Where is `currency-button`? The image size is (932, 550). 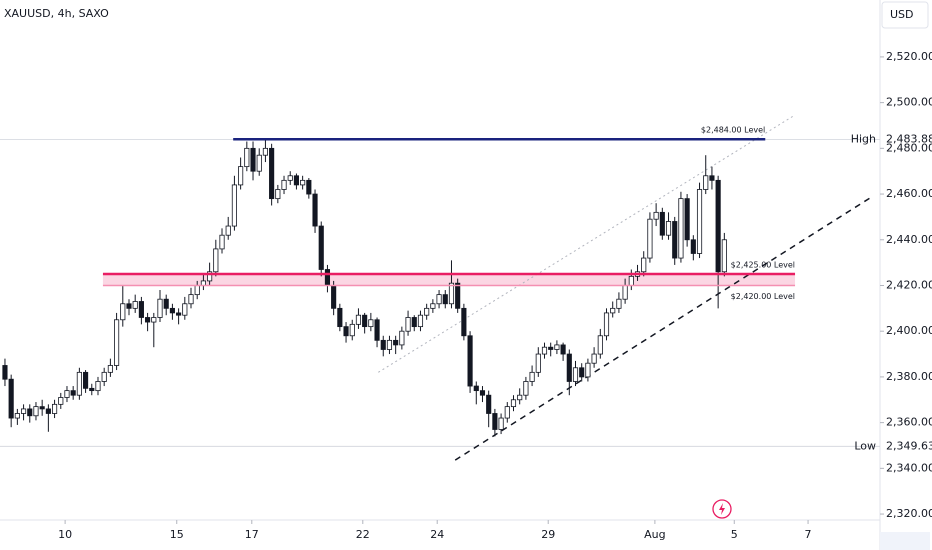 currency-button is located at coordinates (905, 15).